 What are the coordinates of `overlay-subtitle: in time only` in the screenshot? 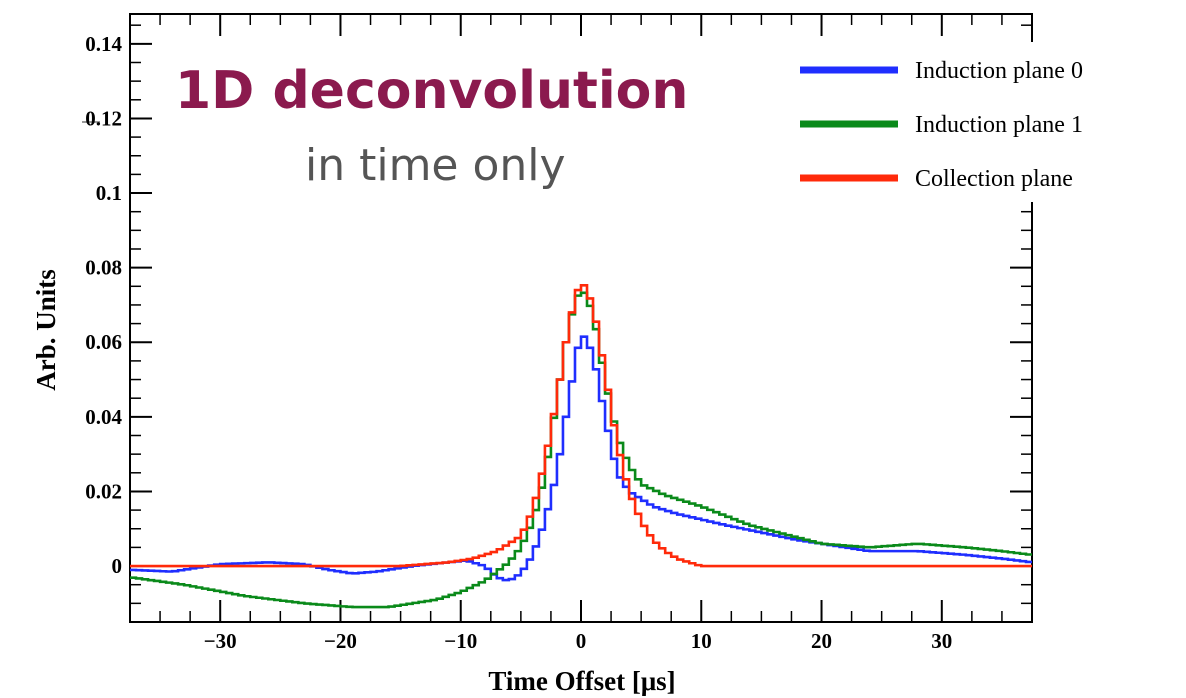 It's located at (435, 165).